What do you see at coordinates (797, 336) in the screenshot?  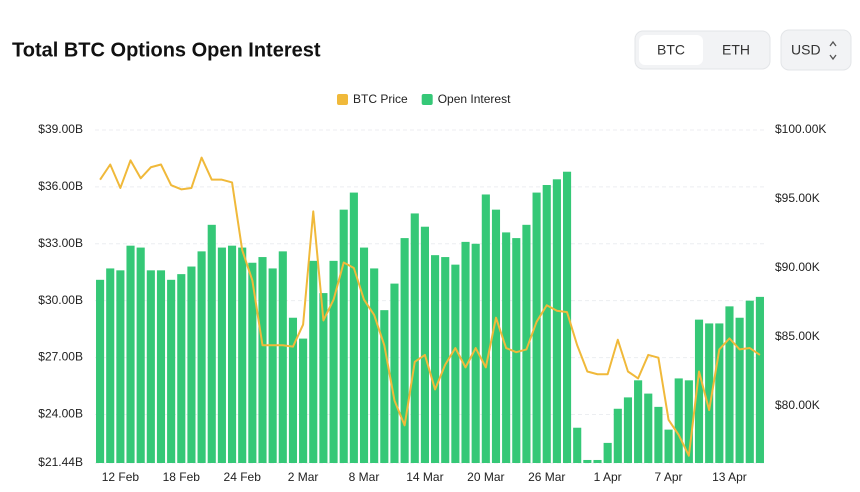 I see `y2-tick-label: $85.00K` at bounding box center [797, 336].